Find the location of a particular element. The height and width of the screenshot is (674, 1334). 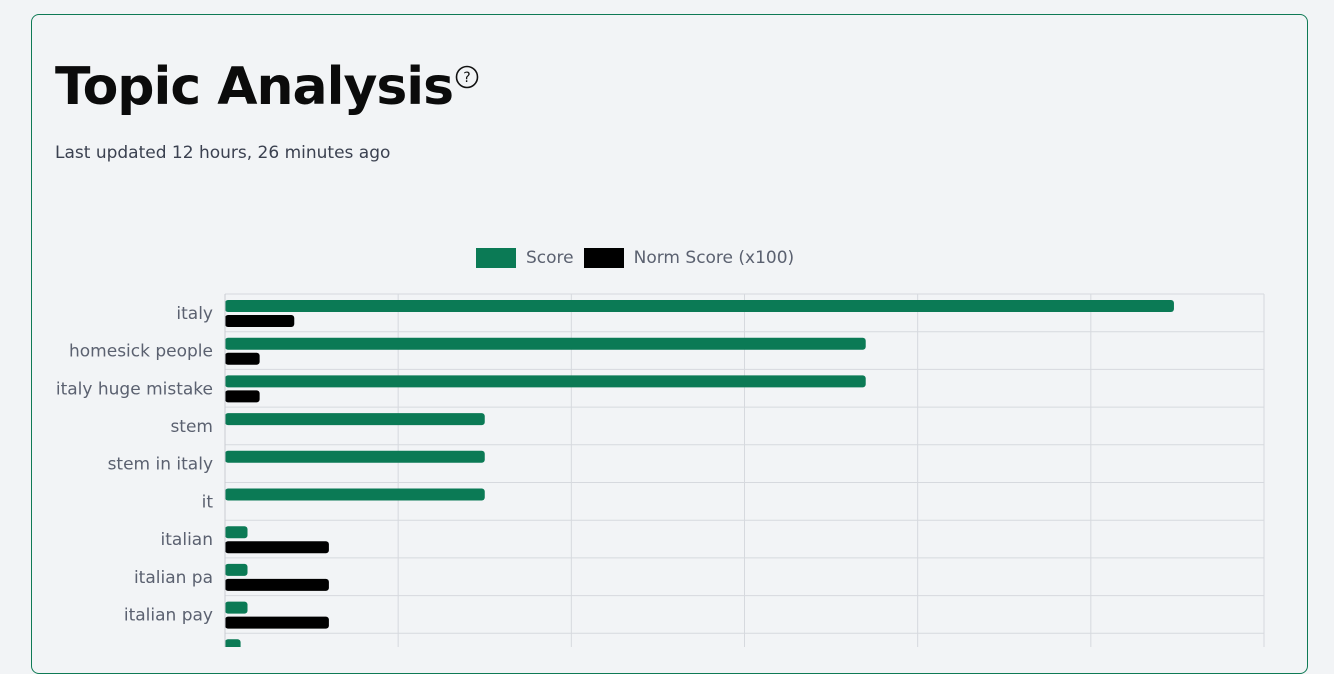

category-label: italy huge mistake is located at coordinates (134, 389).